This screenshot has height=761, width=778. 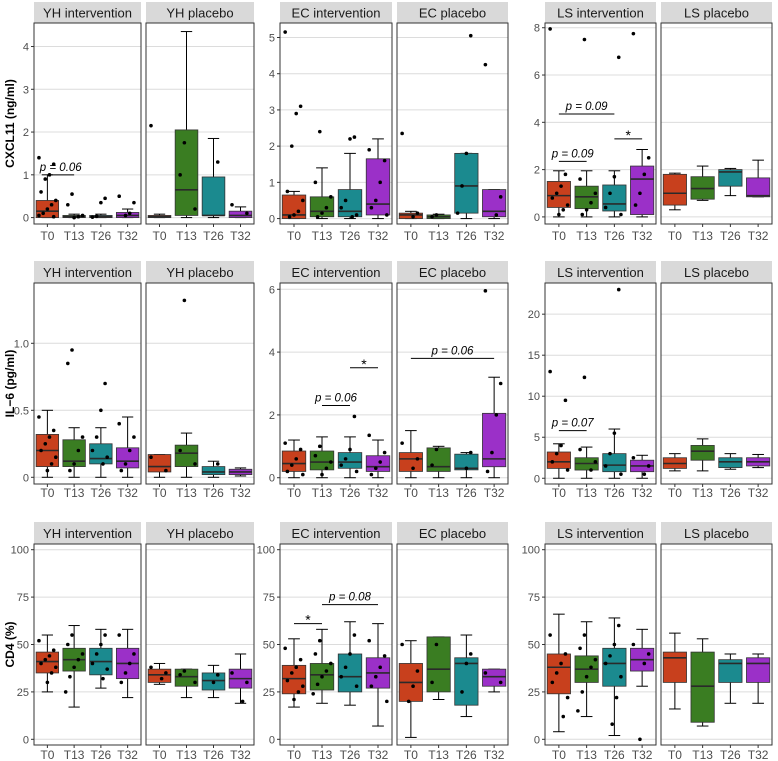 What do you see at coordinates (716, 13) in the screenshot?
I see `panel-title: LS placebo` at bounding box center [716, 13].